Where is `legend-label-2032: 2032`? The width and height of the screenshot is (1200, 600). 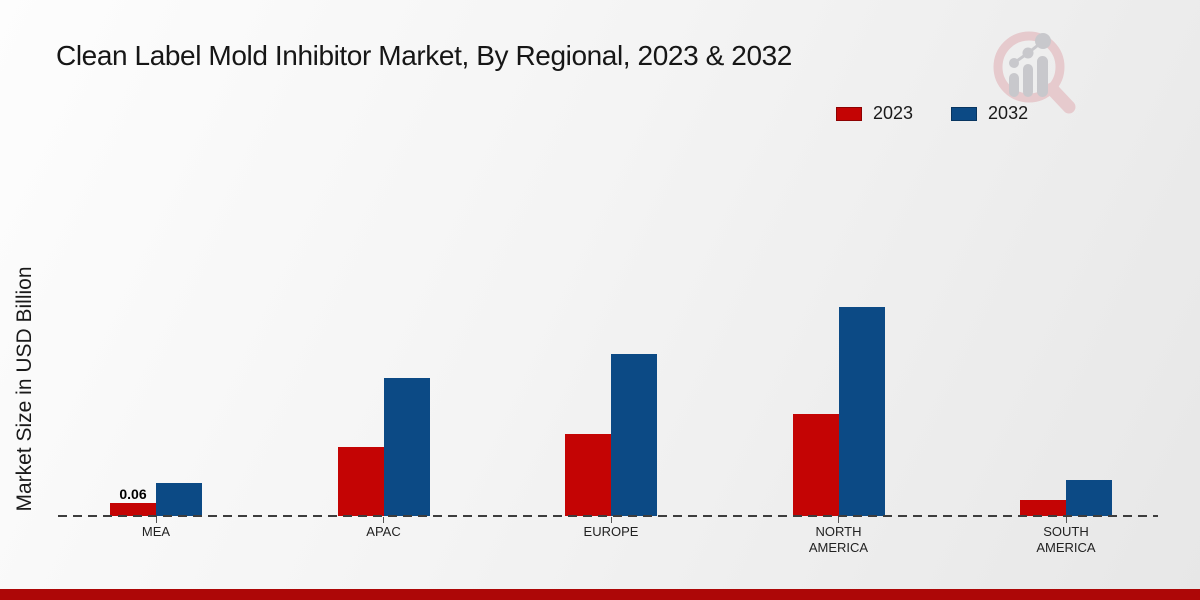 legend-label-2032: 2032 is located at coordinates (1008, 113).